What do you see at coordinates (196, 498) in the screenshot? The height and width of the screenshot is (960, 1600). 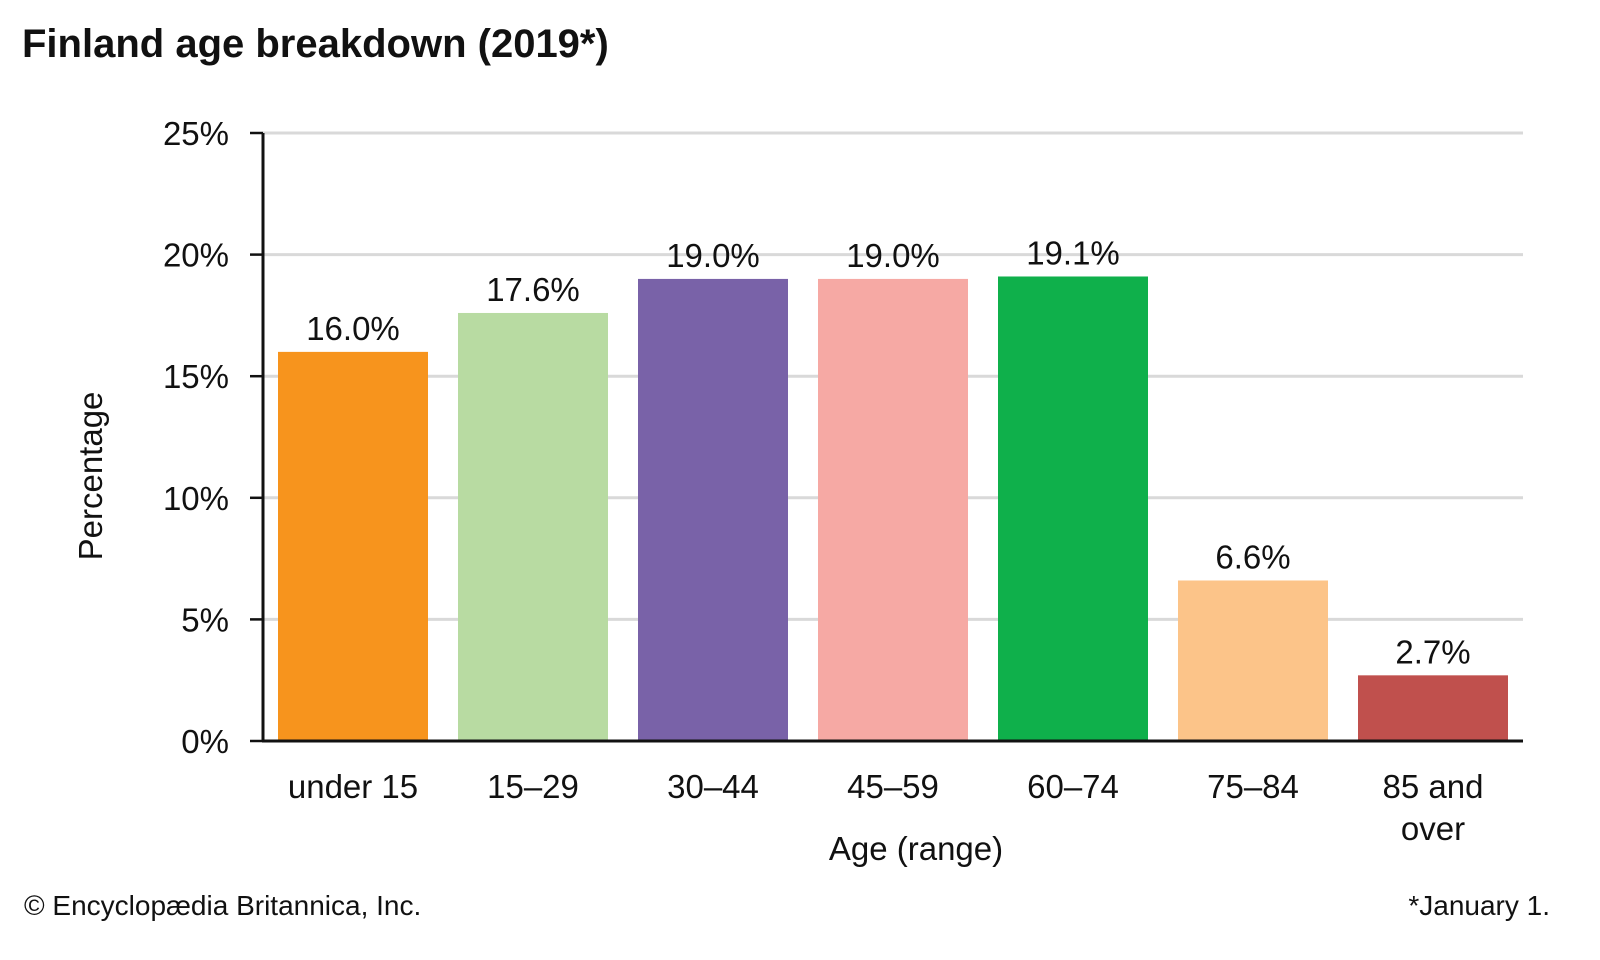 I see `y-tick-label: 10%` at bounding box center [196, 498].